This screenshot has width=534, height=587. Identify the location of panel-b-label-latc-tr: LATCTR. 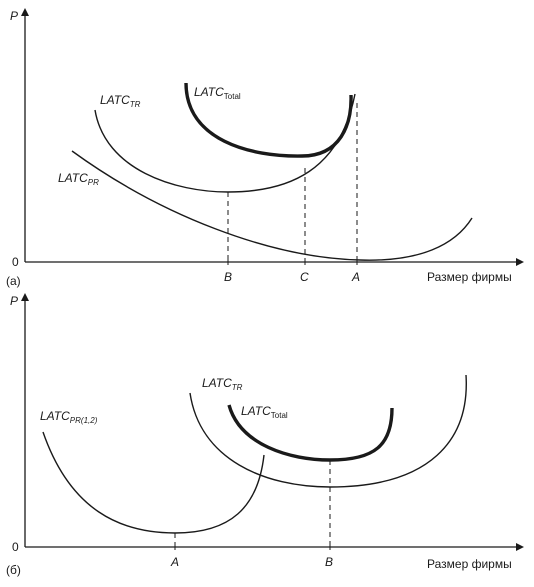
(222, 384).